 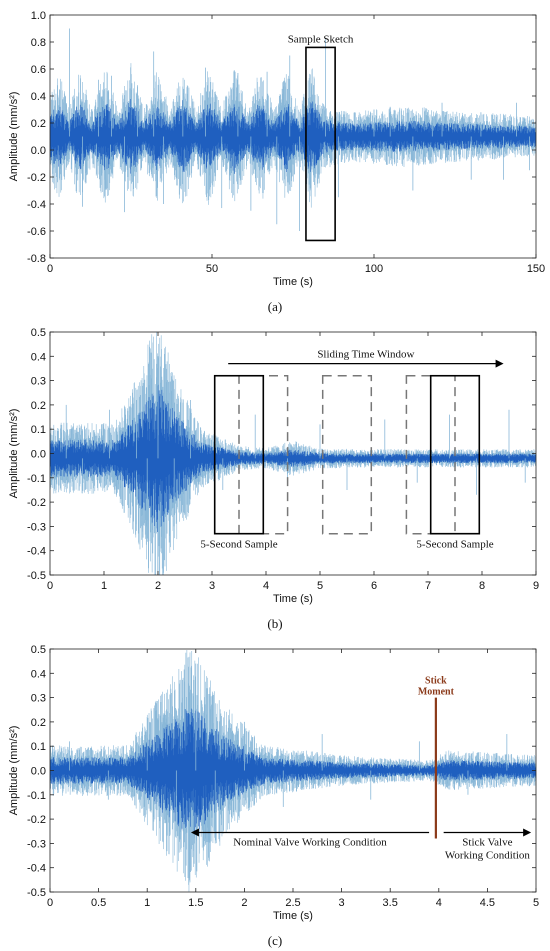 What do you see at coordinates (390, 903) in the screenshot?
I see `x-tick-label: 3.5` at bounding box center [390, 903].